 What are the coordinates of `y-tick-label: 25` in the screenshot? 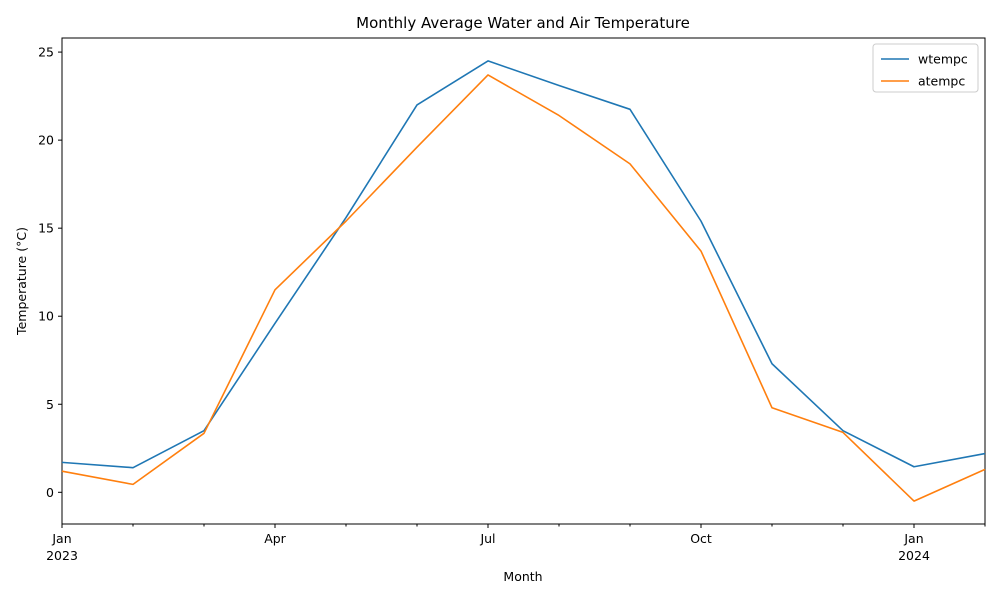 It's located at (46, 52).